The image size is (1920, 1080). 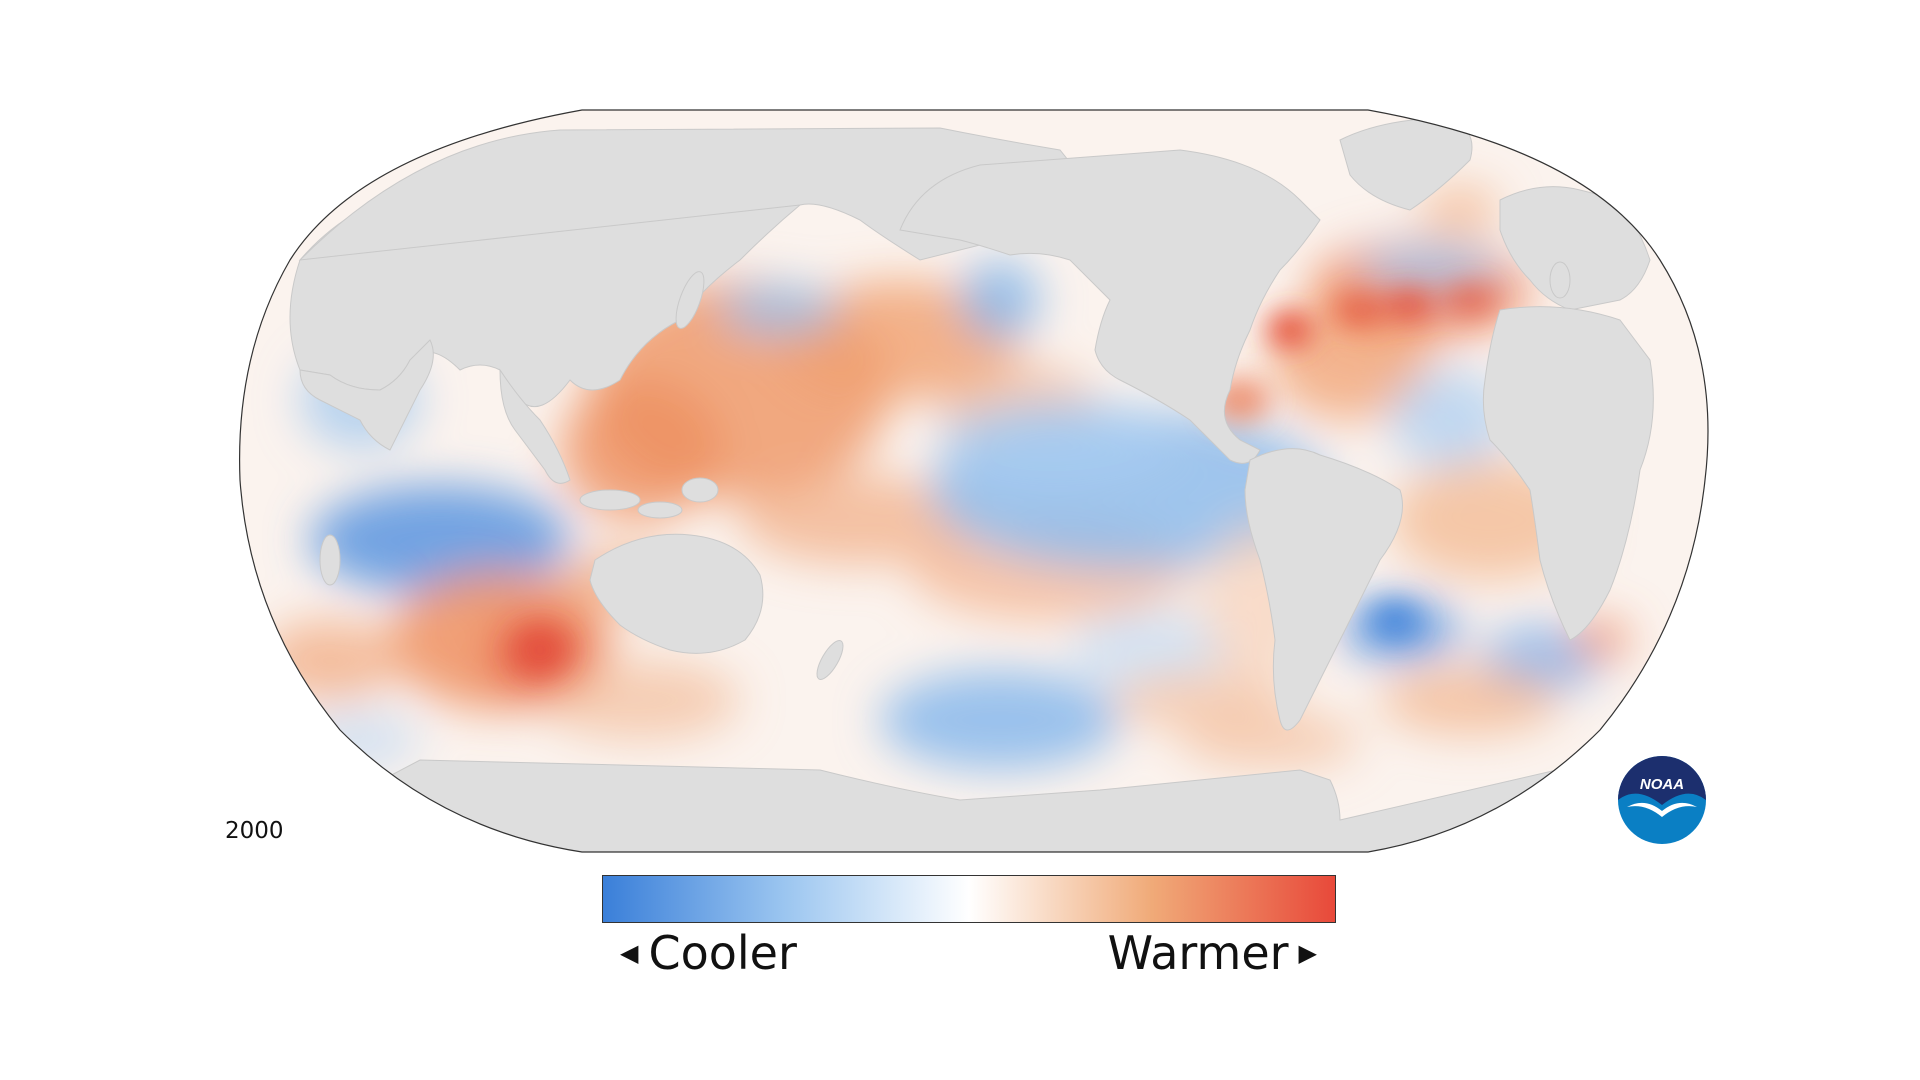 I want to click on legend-gradient-bar, so click(x=969, y=899).